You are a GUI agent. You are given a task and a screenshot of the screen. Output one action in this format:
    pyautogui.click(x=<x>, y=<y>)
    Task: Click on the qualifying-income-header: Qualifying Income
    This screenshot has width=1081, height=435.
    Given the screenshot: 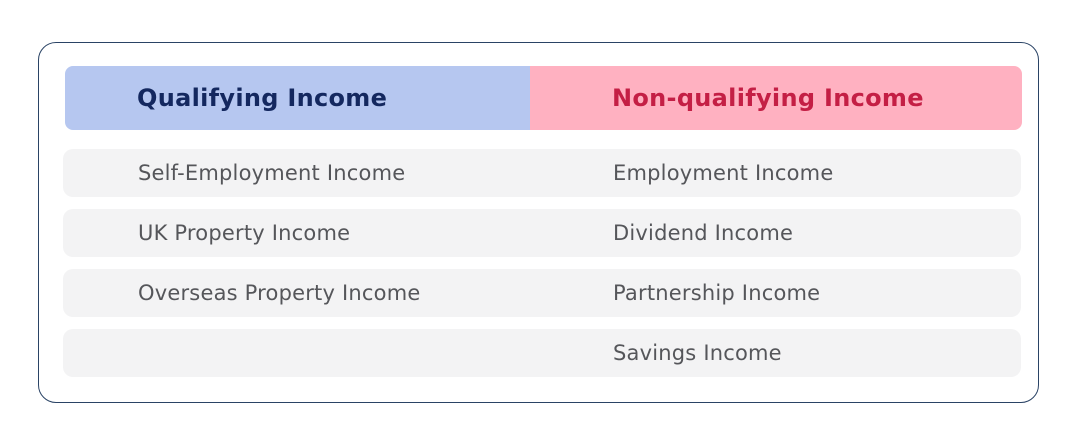 What is the action you would take?
    pyautogui.click(x=297, y=98)
    